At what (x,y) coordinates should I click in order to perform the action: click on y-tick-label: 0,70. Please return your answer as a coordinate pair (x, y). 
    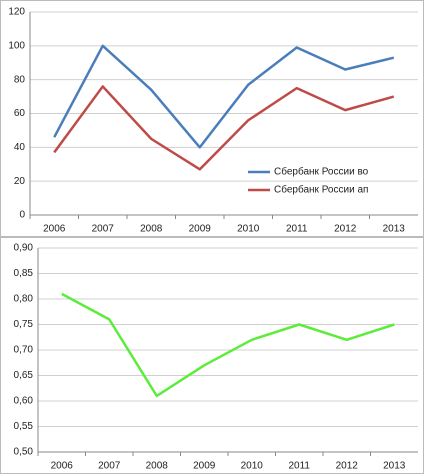
    Looking at the image, I should click on (24, 350).